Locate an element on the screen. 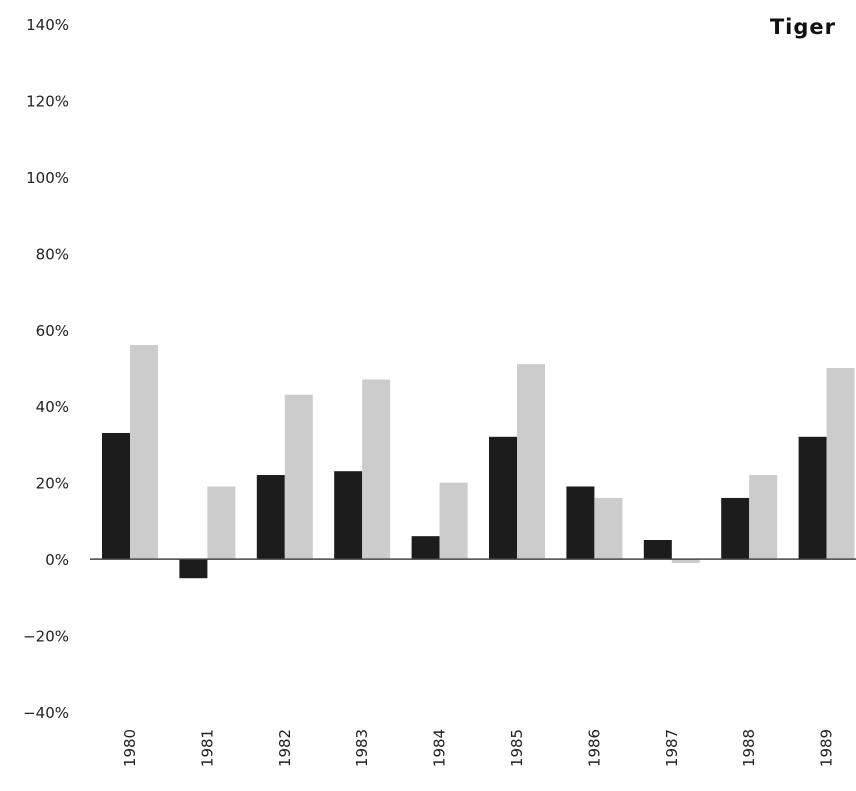  y-tick-label: 140% is located at coordinates (47, 25).